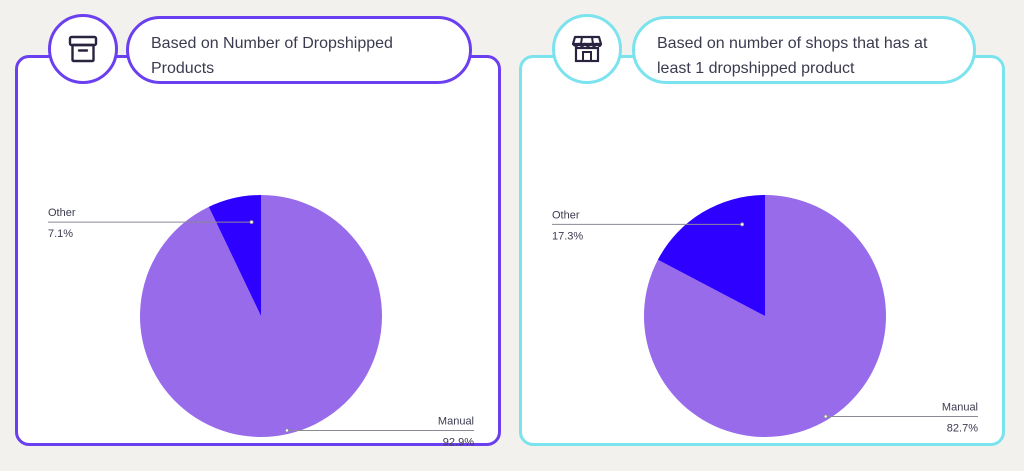 This screenshot has height=471, width=1024. I want to click on archive-box-glyph, so click(83, 49).